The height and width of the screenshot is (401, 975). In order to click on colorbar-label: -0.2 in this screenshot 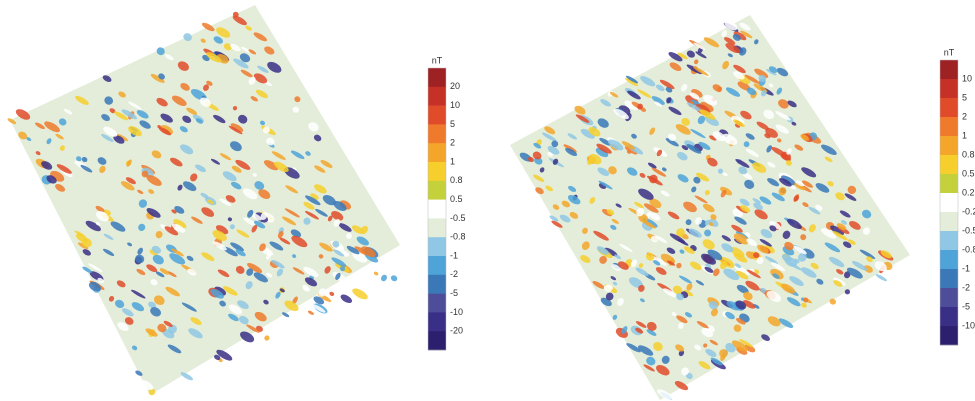, I will do `click(968, 211)`.